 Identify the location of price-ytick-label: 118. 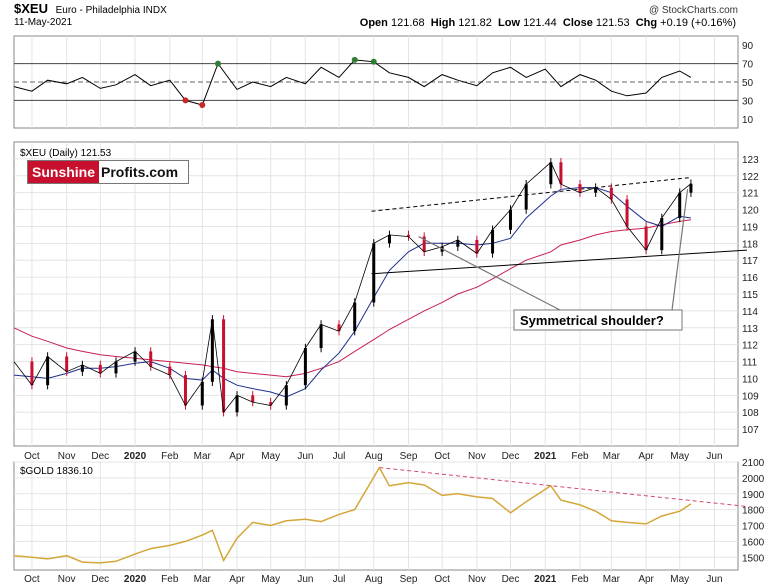
(750, 244).